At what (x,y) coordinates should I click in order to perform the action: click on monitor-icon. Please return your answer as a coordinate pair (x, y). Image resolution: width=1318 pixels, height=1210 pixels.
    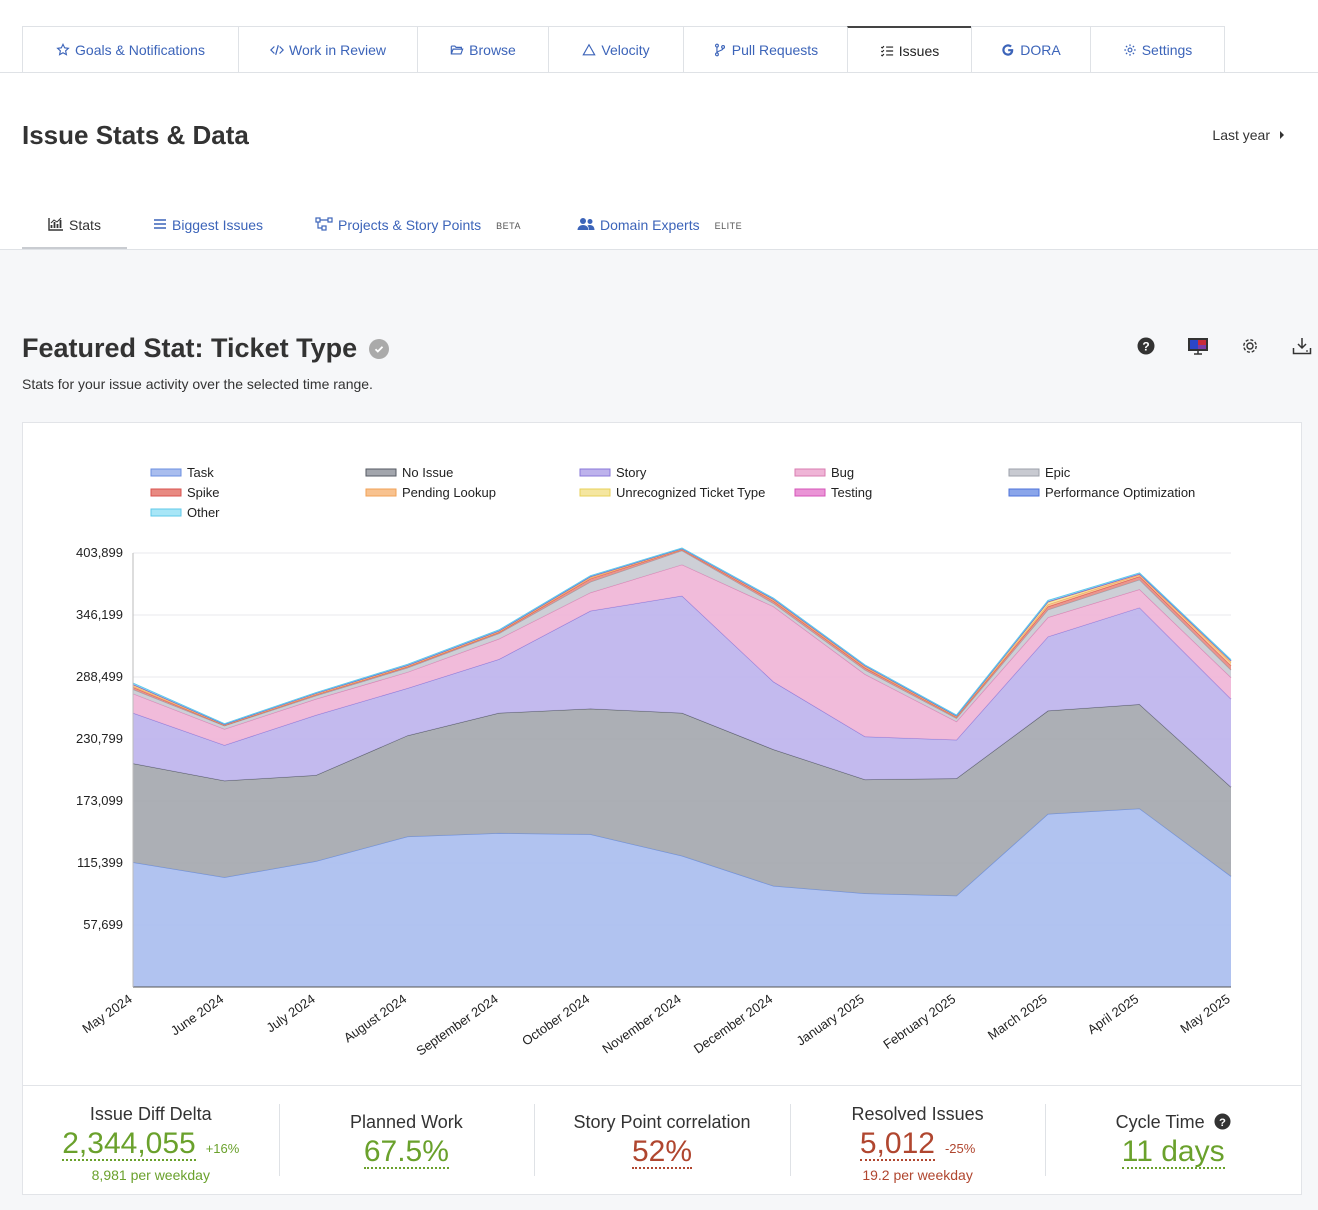
    Looking at the image, I should click on (1198, 346).